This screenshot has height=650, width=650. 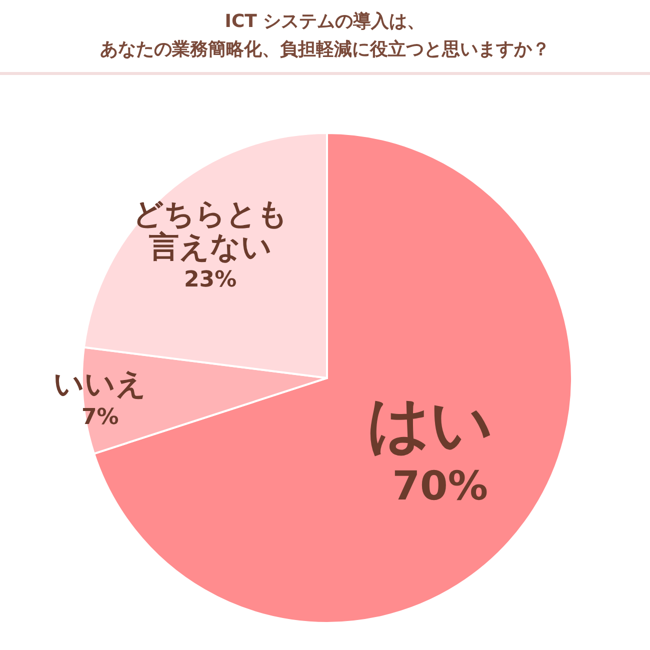 What do you see at coordinates (210, 230) in the screenshot?
I see `slice-label: どちらとも言えない` at bounding box center [210, 230].